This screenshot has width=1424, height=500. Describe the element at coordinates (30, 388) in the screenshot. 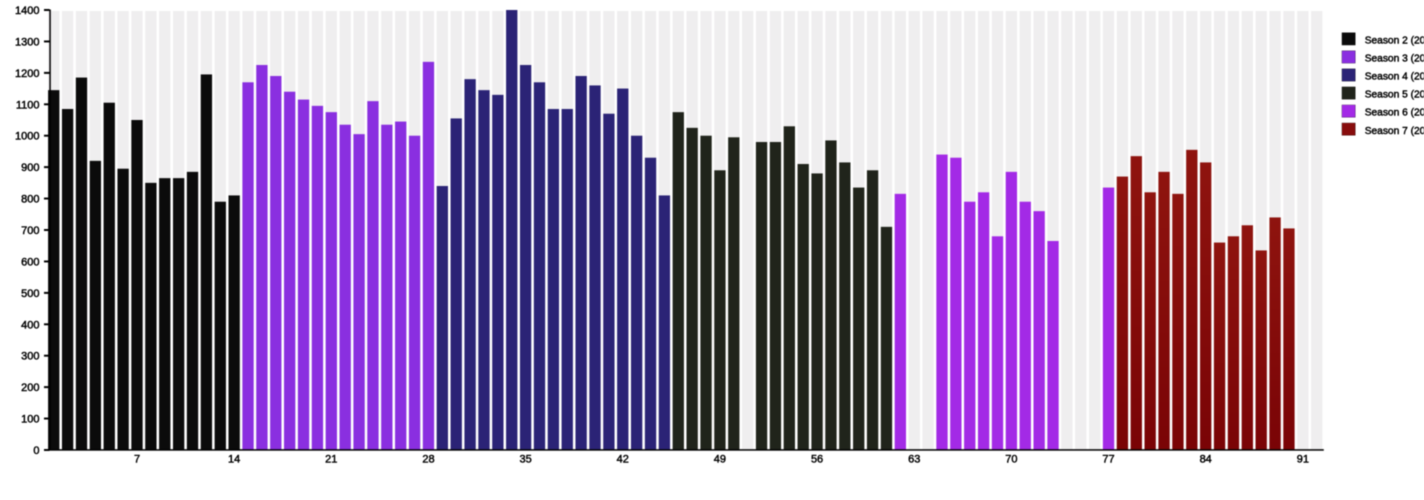

I see `svg-text: 200` at that location.